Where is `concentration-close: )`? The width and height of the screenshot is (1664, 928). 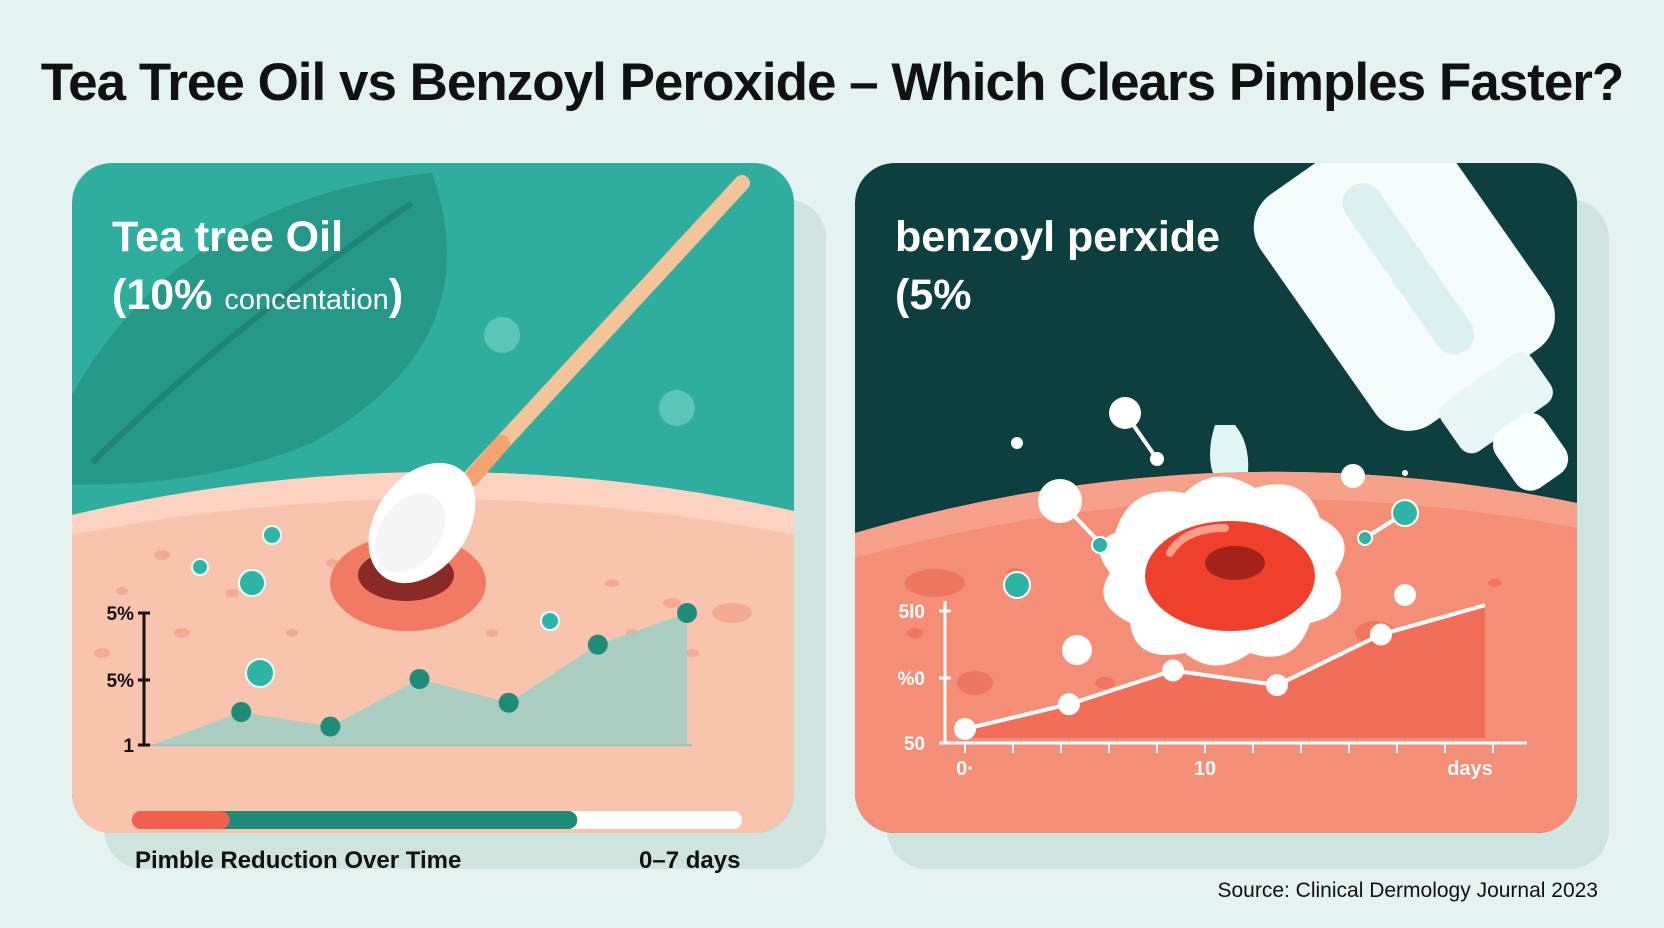
concentration-close: ) is located at coordinates (396, 295).